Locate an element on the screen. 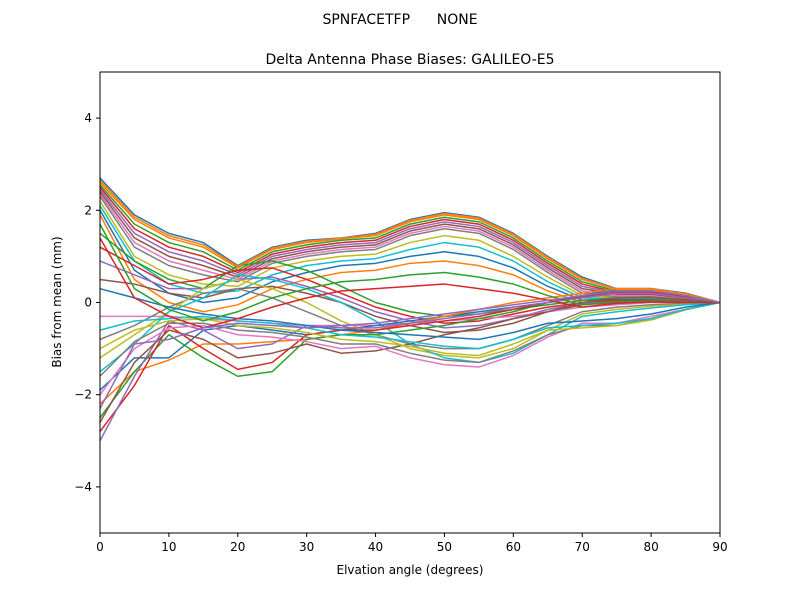 This screenshot has width=800, height=600. x-tick-label: 20 is located at coordinates (237, 547).